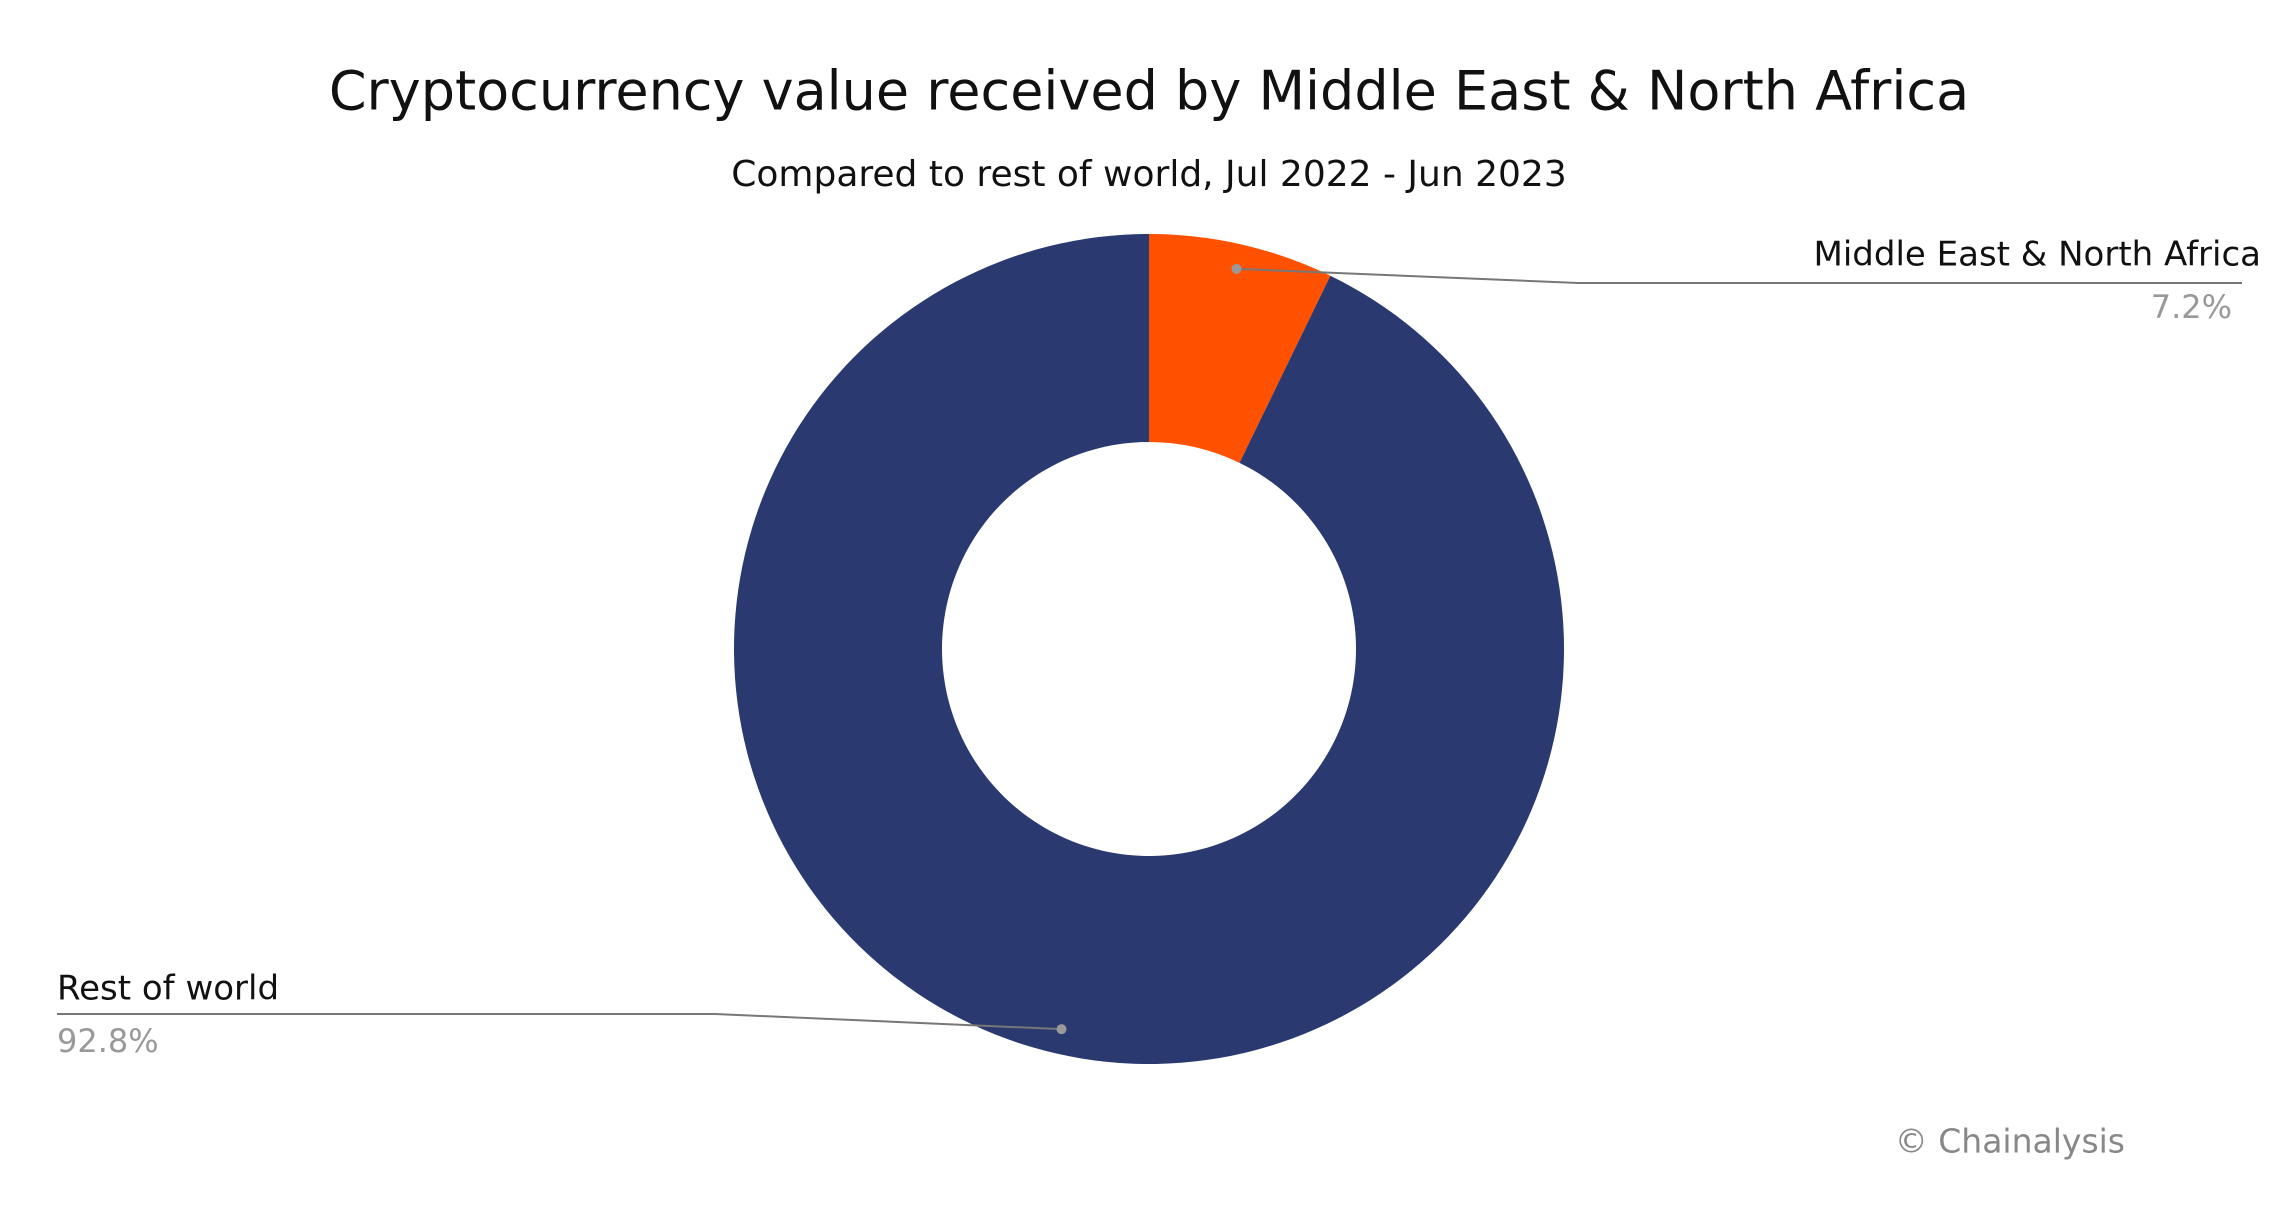 This screenshot has width=2286, height=1230. What do you see at coordinates (2037, 255) in the screenshot?
I see `slice-label: Middle East & North Africa` at bounding box center [2037, 255].